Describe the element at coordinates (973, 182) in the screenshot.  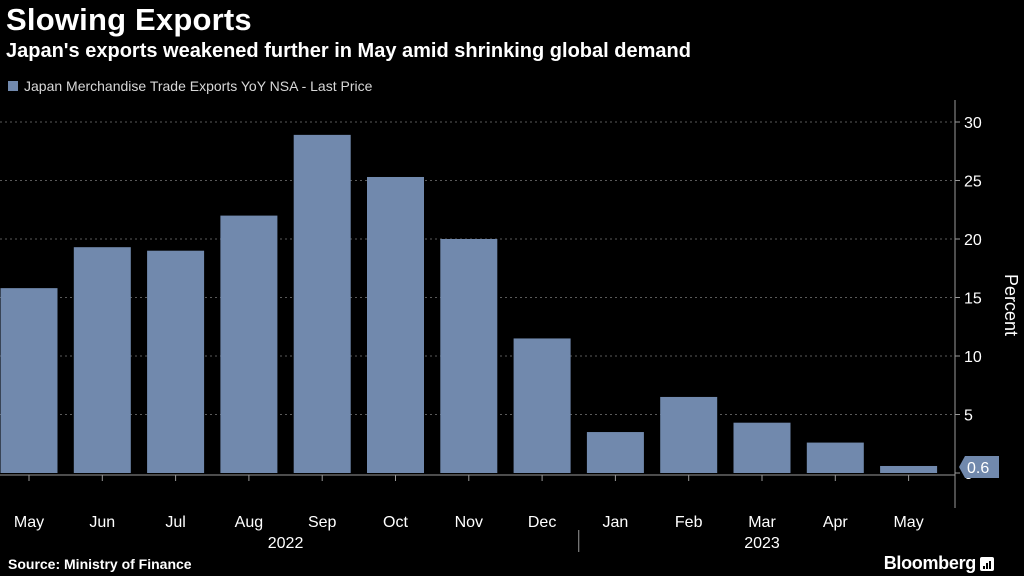
I see `y-tick-label: 25` at that location.